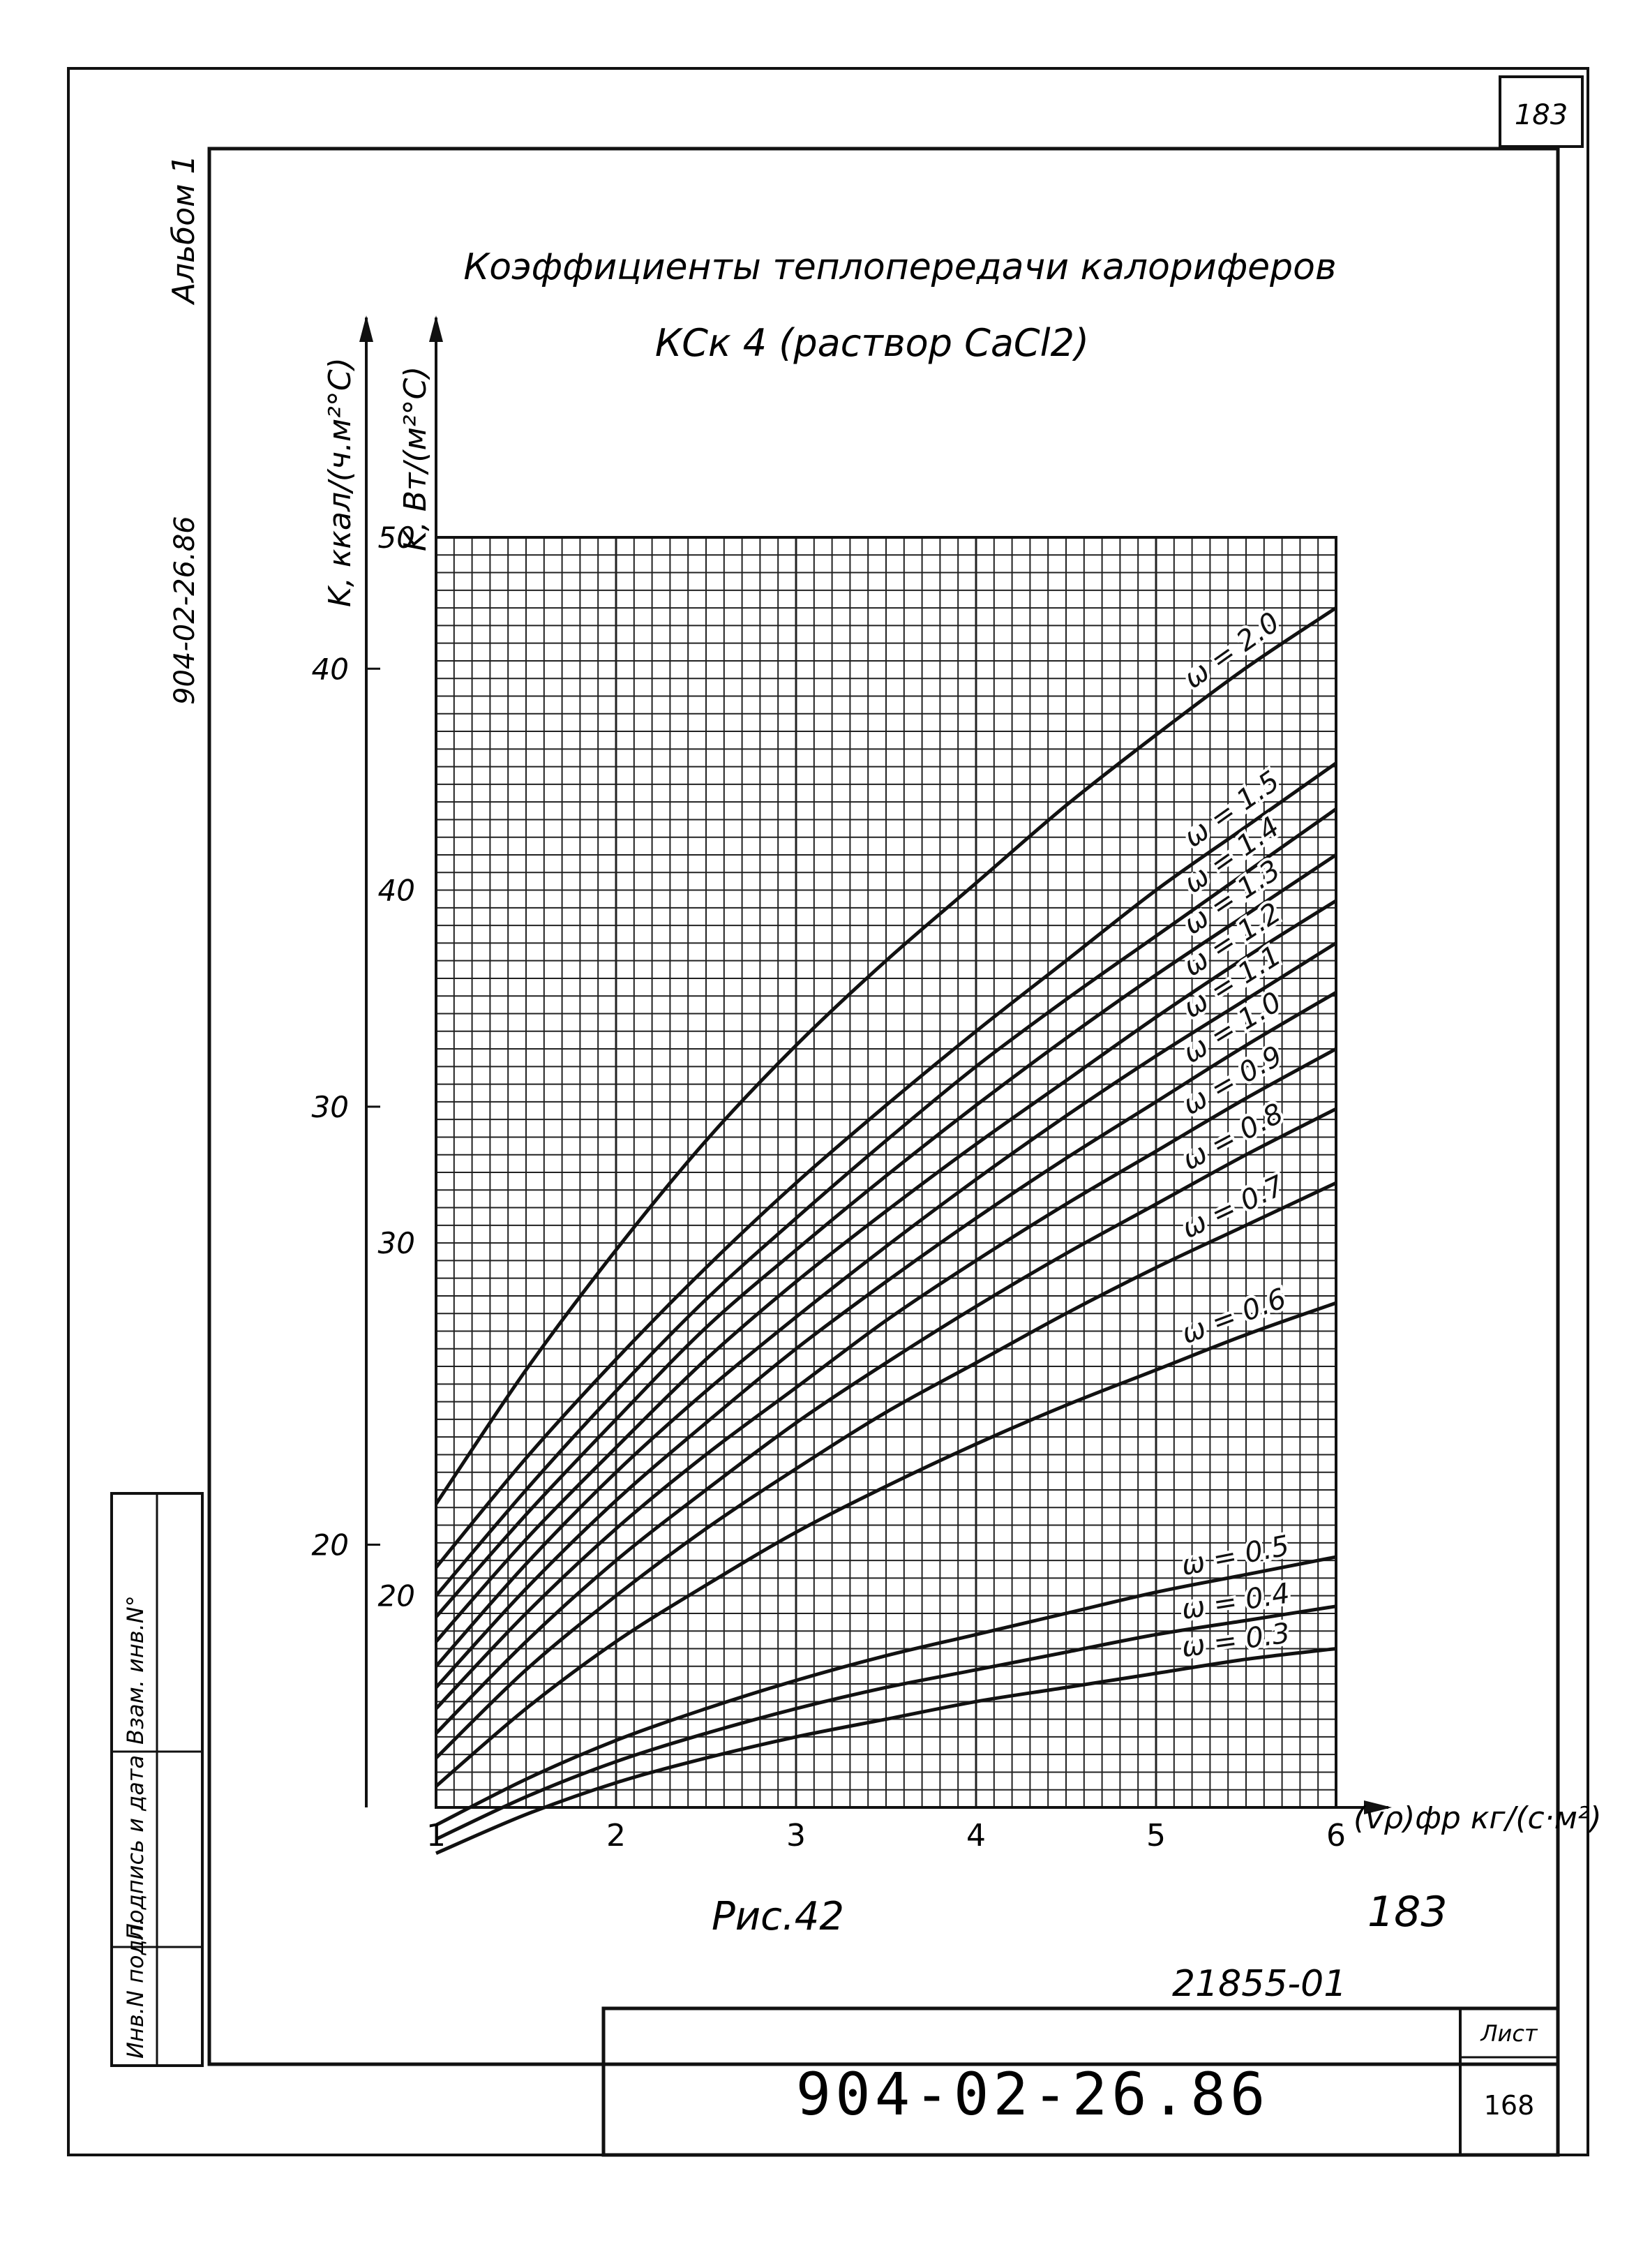  Describe the element at coordinates (899, 267) in the screenshot. I see `chart-title: Коэффициенты теплопередачи калориферов` at that location.